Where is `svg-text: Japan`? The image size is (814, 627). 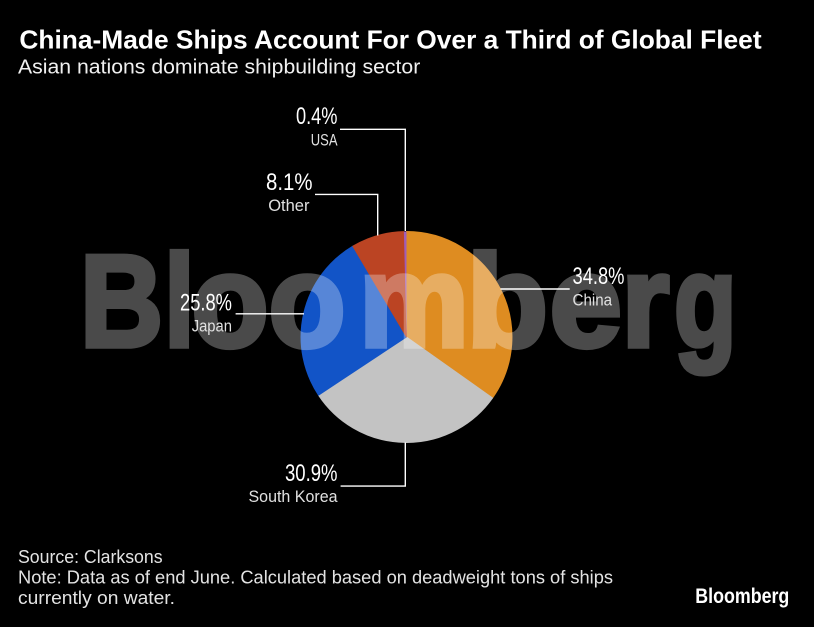 svg-text: Japan is located at coordinates (212, 326).